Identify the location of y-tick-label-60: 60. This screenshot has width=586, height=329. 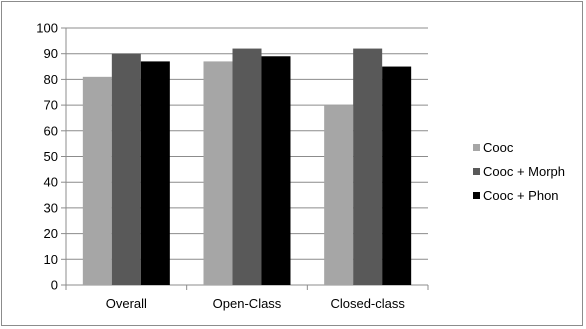
(51, 130).